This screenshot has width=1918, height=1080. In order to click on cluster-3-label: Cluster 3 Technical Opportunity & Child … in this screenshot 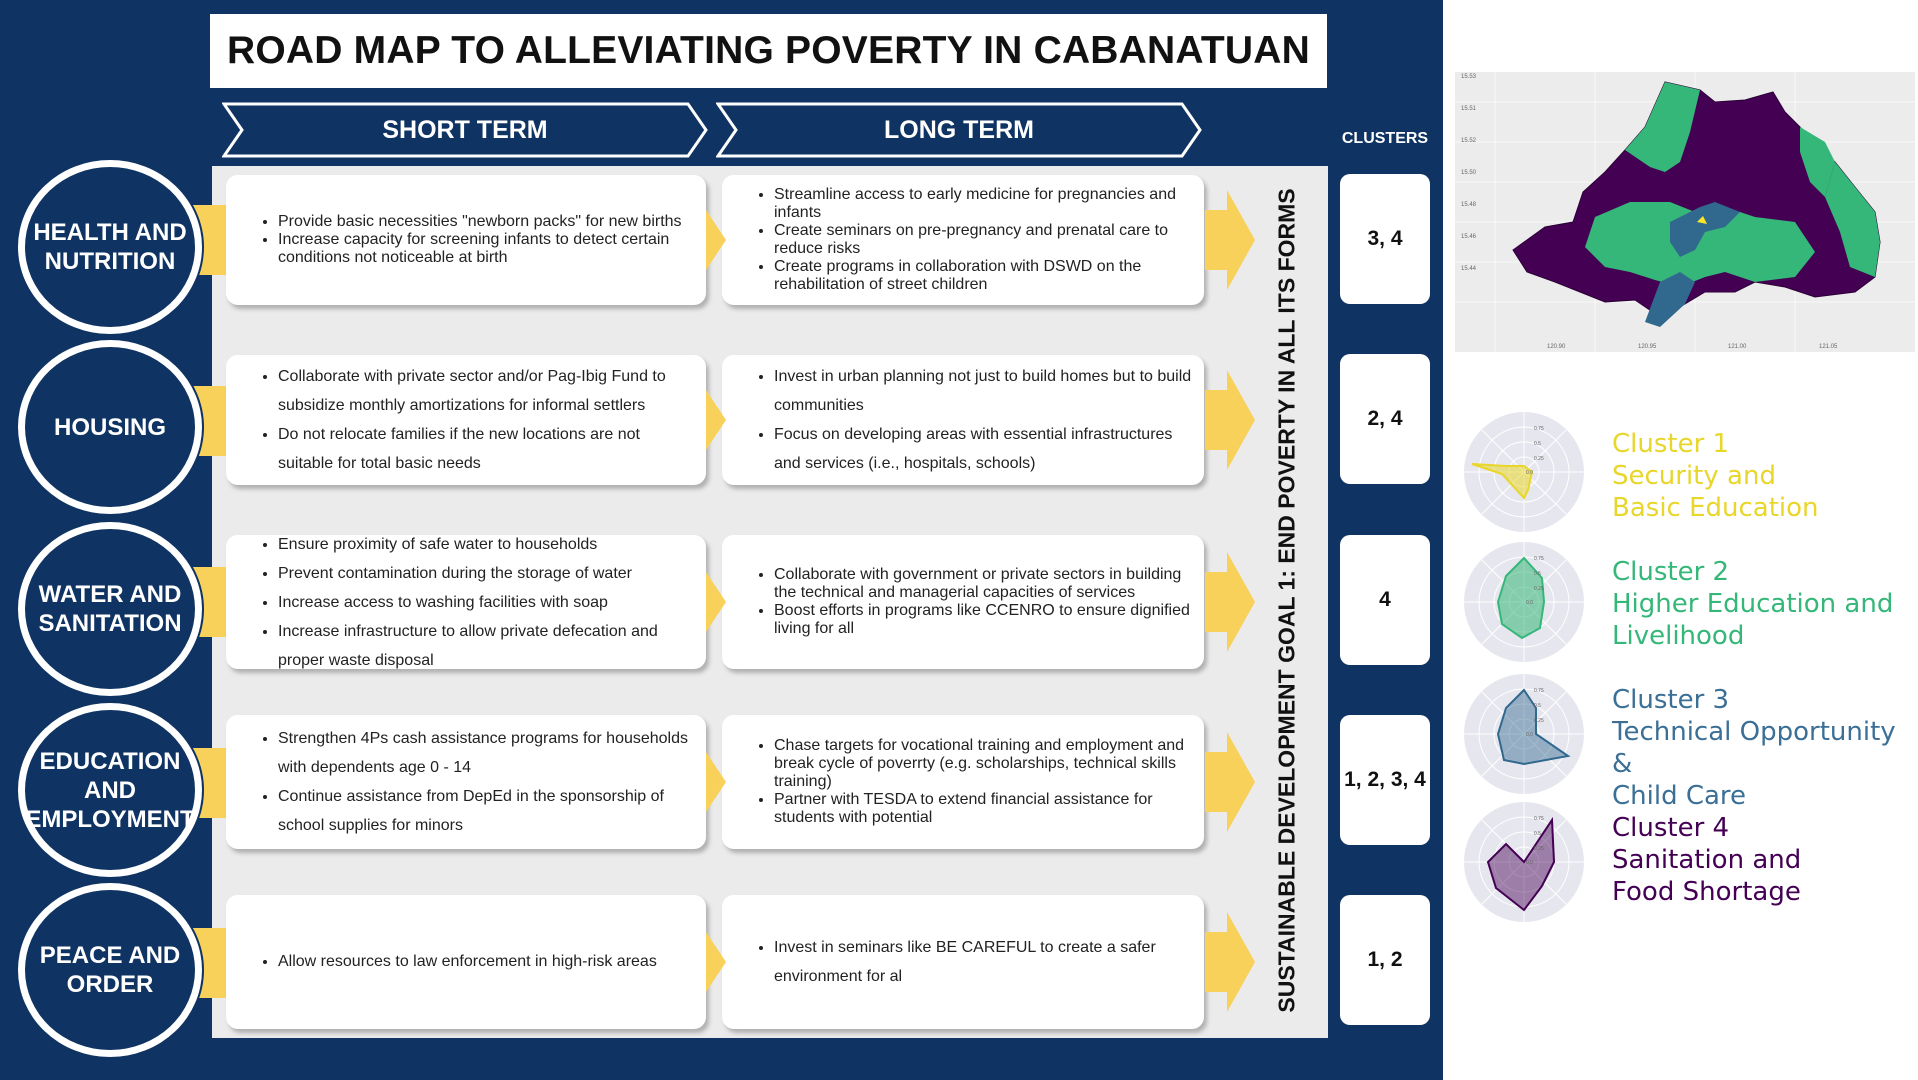, I will do `click(1754, 748)`.